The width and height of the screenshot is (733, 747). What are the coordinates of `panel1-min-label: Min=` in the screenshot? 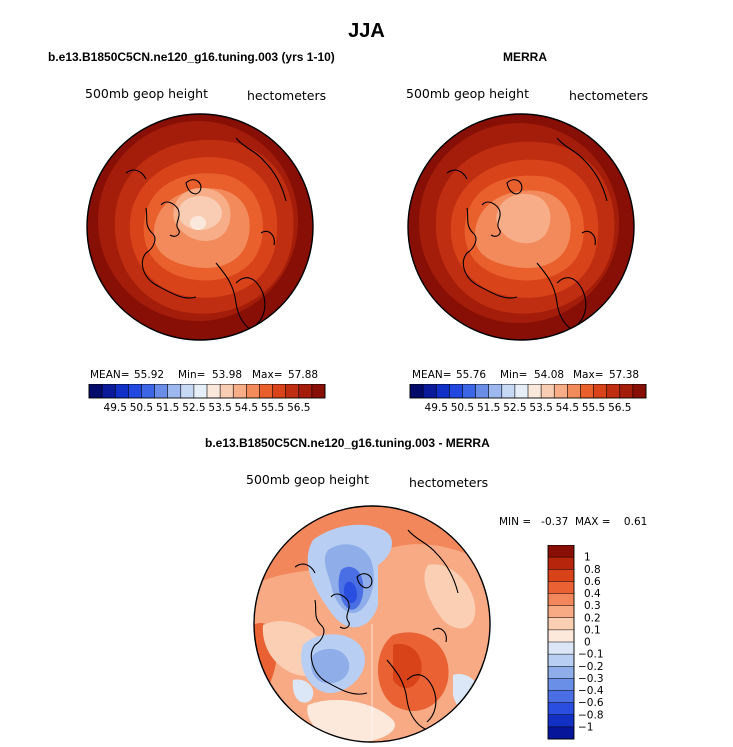 It's located at (192, 375).